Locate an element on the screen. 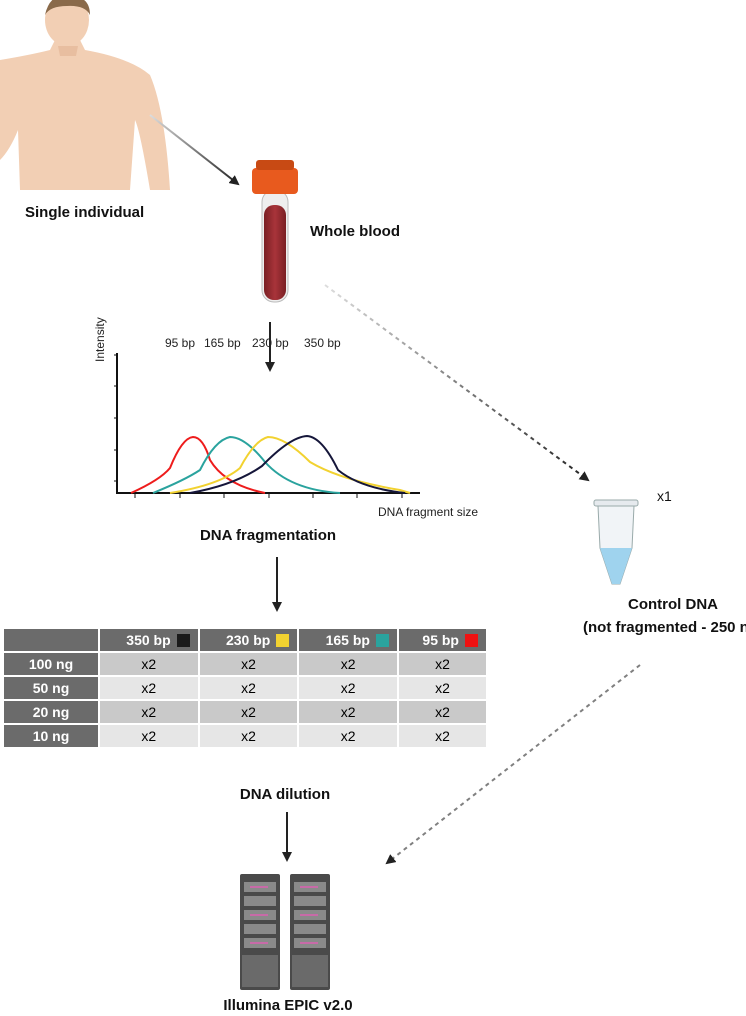  dotted-arrow-to-control is located at coordinates (457, 383).